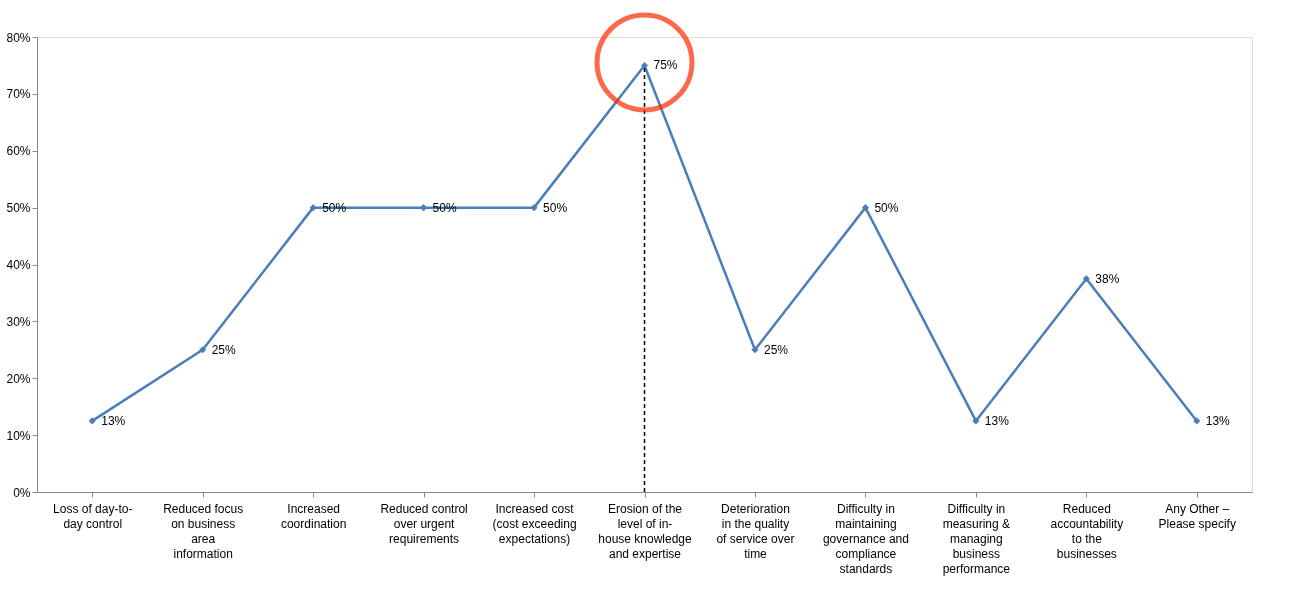 The height and width of the screenshot is (604, 1306). I want to click on y-tick-label: 30%, so click(18, 321).